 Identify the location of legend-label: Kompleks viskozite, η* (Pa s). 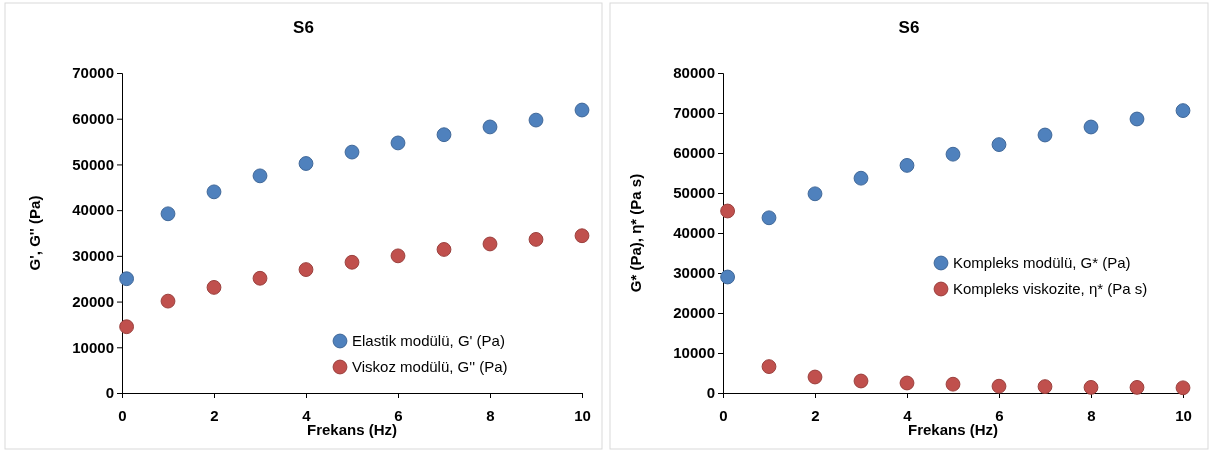
(1050, 288).